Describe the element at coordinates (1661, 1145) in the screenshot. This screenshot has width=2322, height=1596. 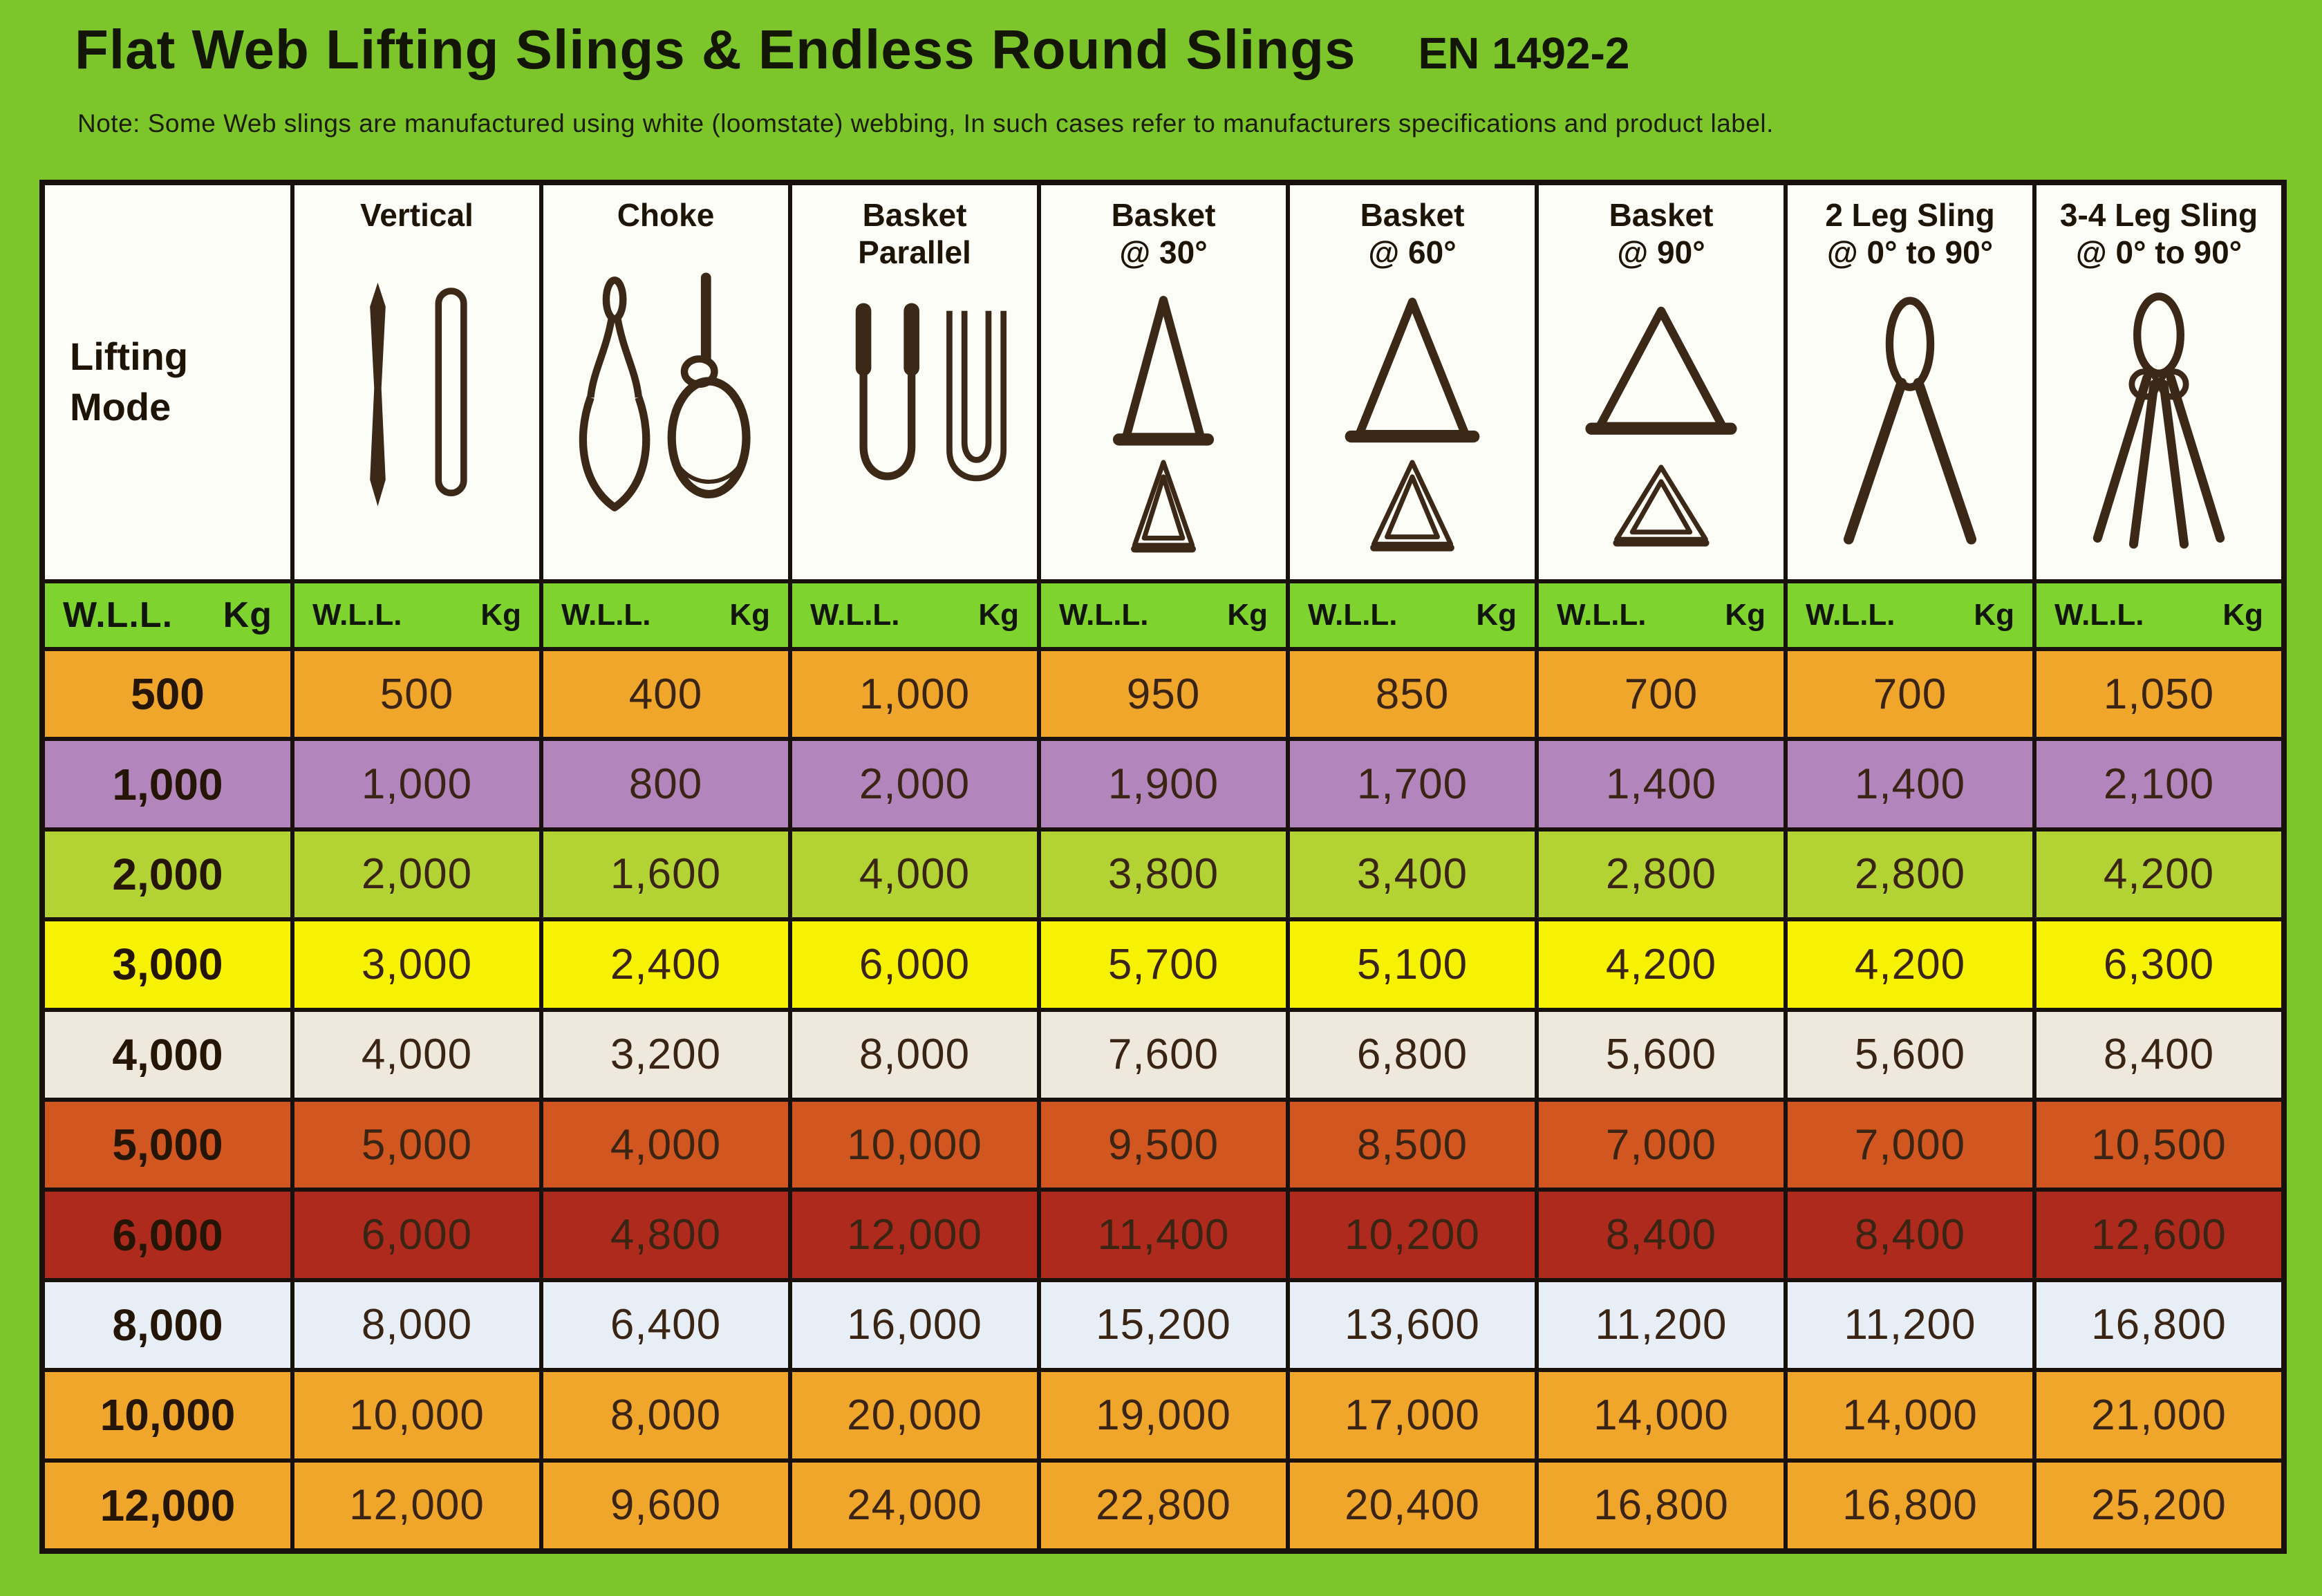
I see `table-cell: 7,000` at that location.